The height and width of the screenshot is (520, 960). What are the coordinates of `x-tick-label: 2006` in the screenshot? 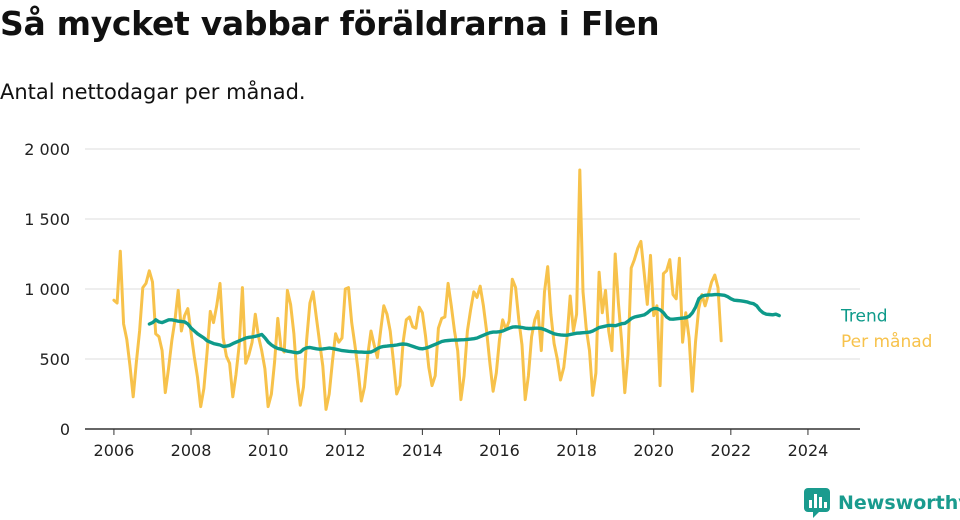 It's located at (114, 450).